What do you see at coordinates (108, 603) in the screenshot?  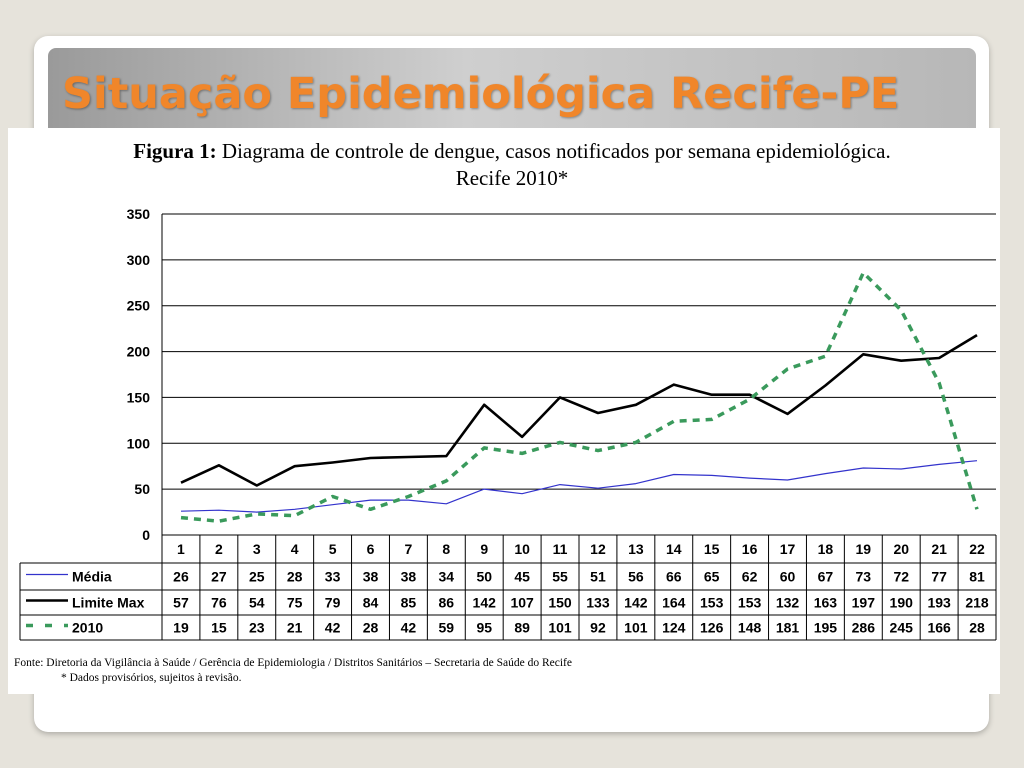 I see `legend-label: Limite Max` at bounding box center [108, 603].